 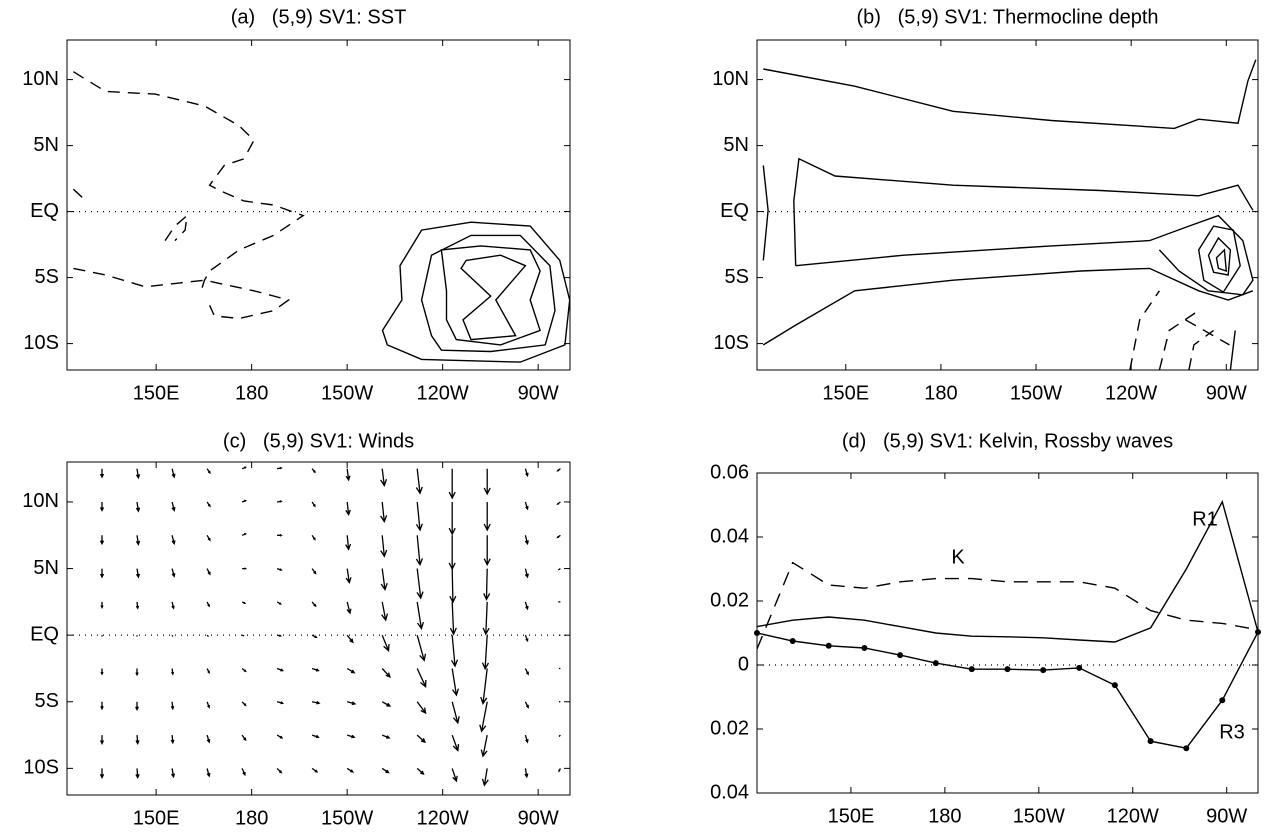 What do you see at coordinates (729, 792) in the screenshot?
I see `y-tick-label: 0.04` at bounding box center [729, 792].